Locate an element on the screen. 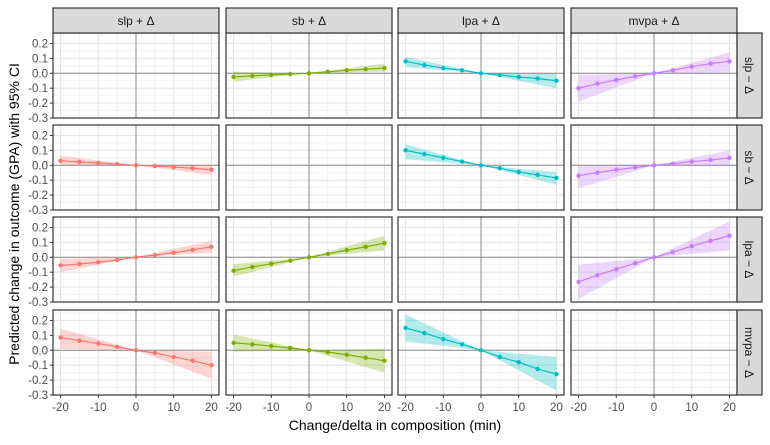 The width and height of the screenshot is (770, 445). panel-r2-c3 is located at coordinates (654, 259).